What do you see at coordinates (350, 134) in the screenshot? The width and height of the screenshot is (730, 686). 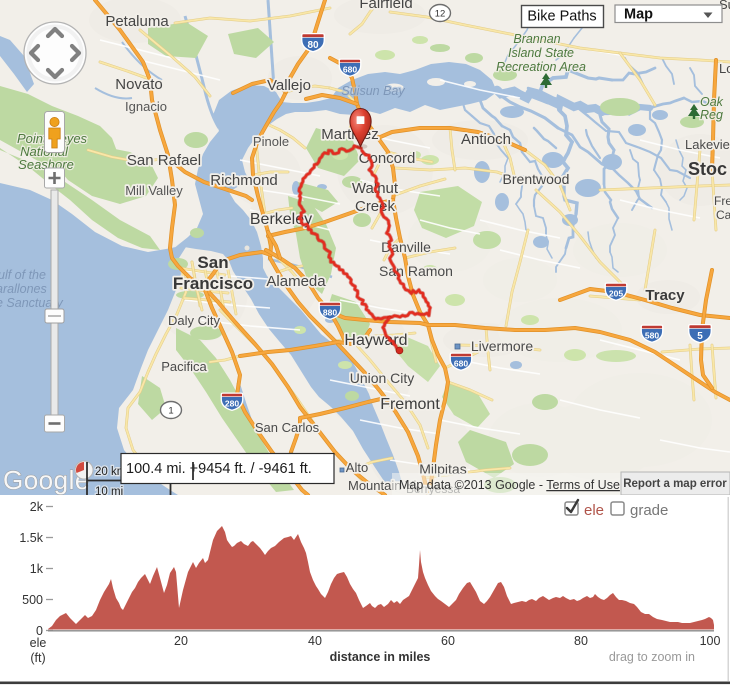 I see `svg-text: Martinez` at bounding box center [350, 134].